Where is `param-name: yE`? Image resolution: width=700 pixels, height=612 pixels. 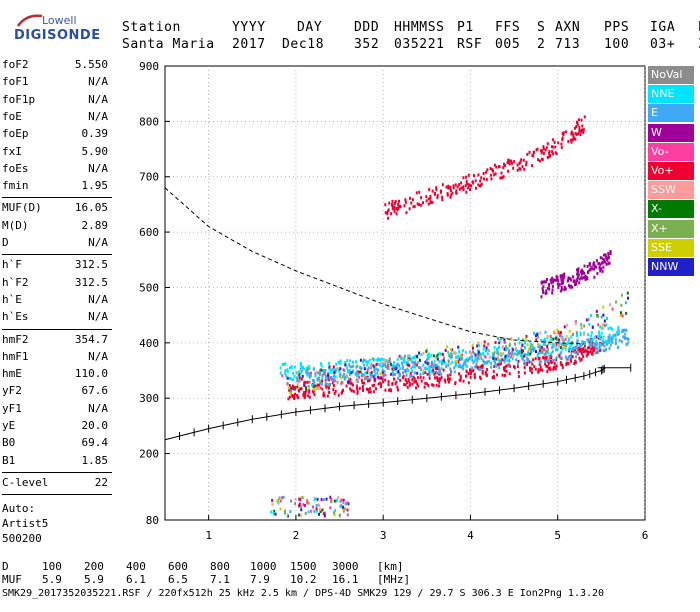 param-name: yE is located at coordinates (9, 425).